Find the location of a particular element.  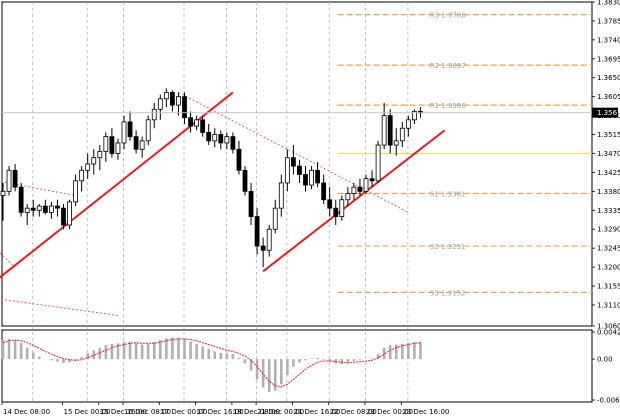

price-tick-label: 1.3335 is located at coordinates (608, 211).